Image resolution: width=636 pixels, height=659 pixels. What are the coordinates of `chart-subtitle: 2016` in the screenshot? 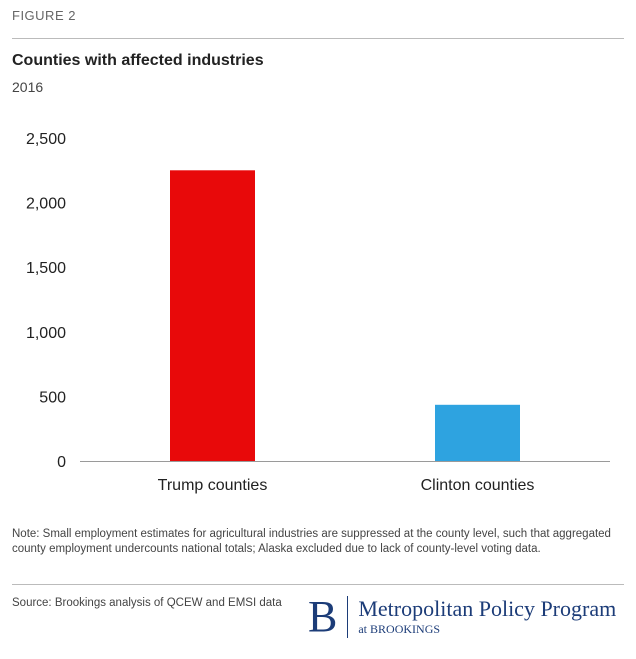 It's located at (28, 87).